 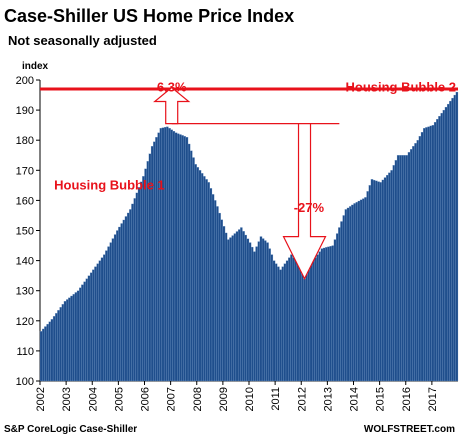 What do you see at coordinates (250, 399) in the screenshot?
I see `x-tick-label: 2010` at bounding box center [250, 399].